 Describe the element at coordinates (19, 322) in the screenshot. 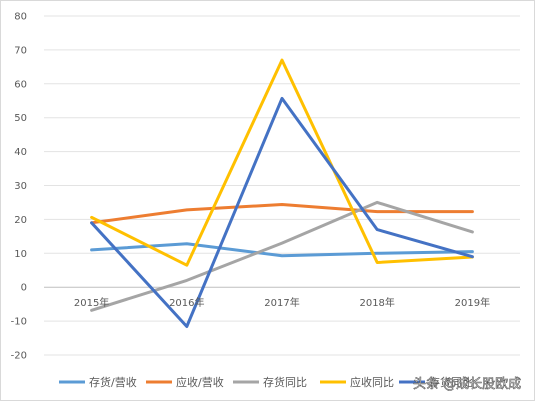

I see `y-tick-label: -10` at that location.